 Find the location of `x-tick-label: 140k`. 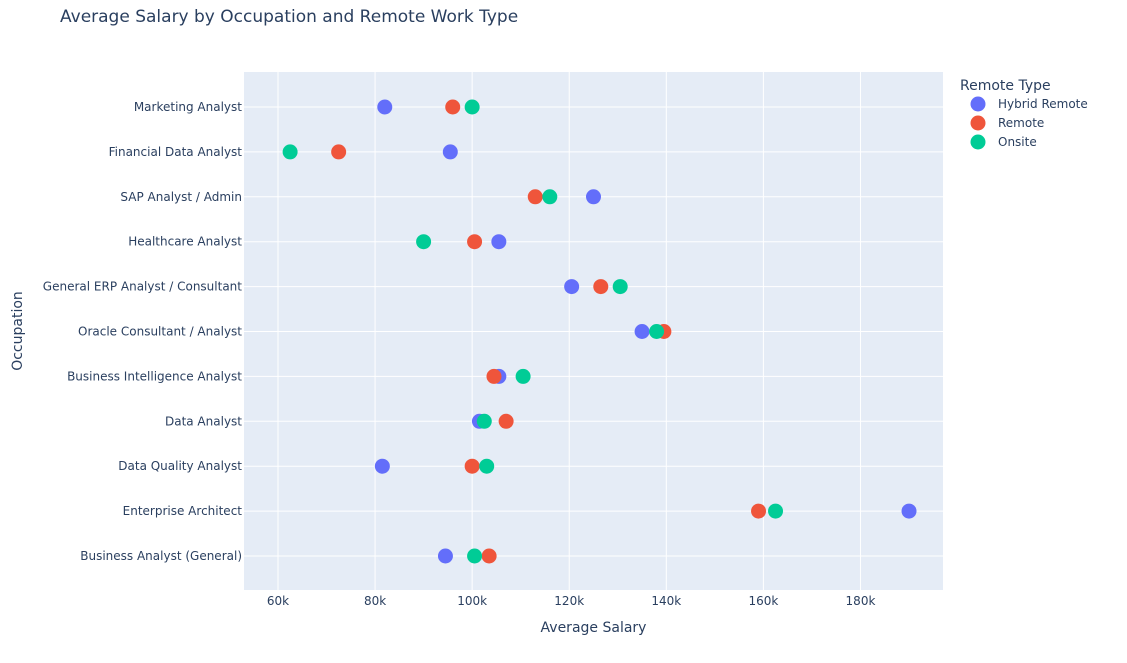

x-tick-label: 140k is located at coordinates (666, 601).